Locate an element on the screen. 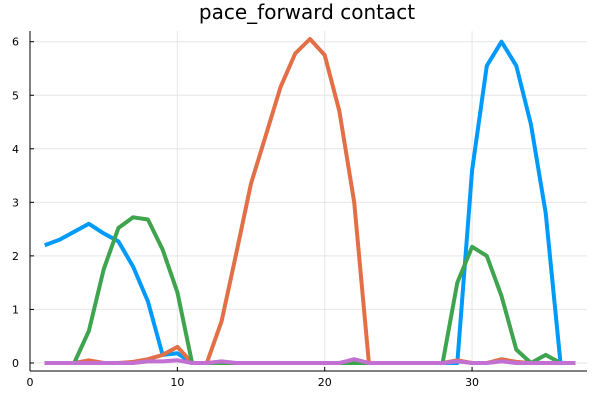 The width and height of the screenshot is (600, 400). x-tick-label: 0 is located at coordinates (30, 382).